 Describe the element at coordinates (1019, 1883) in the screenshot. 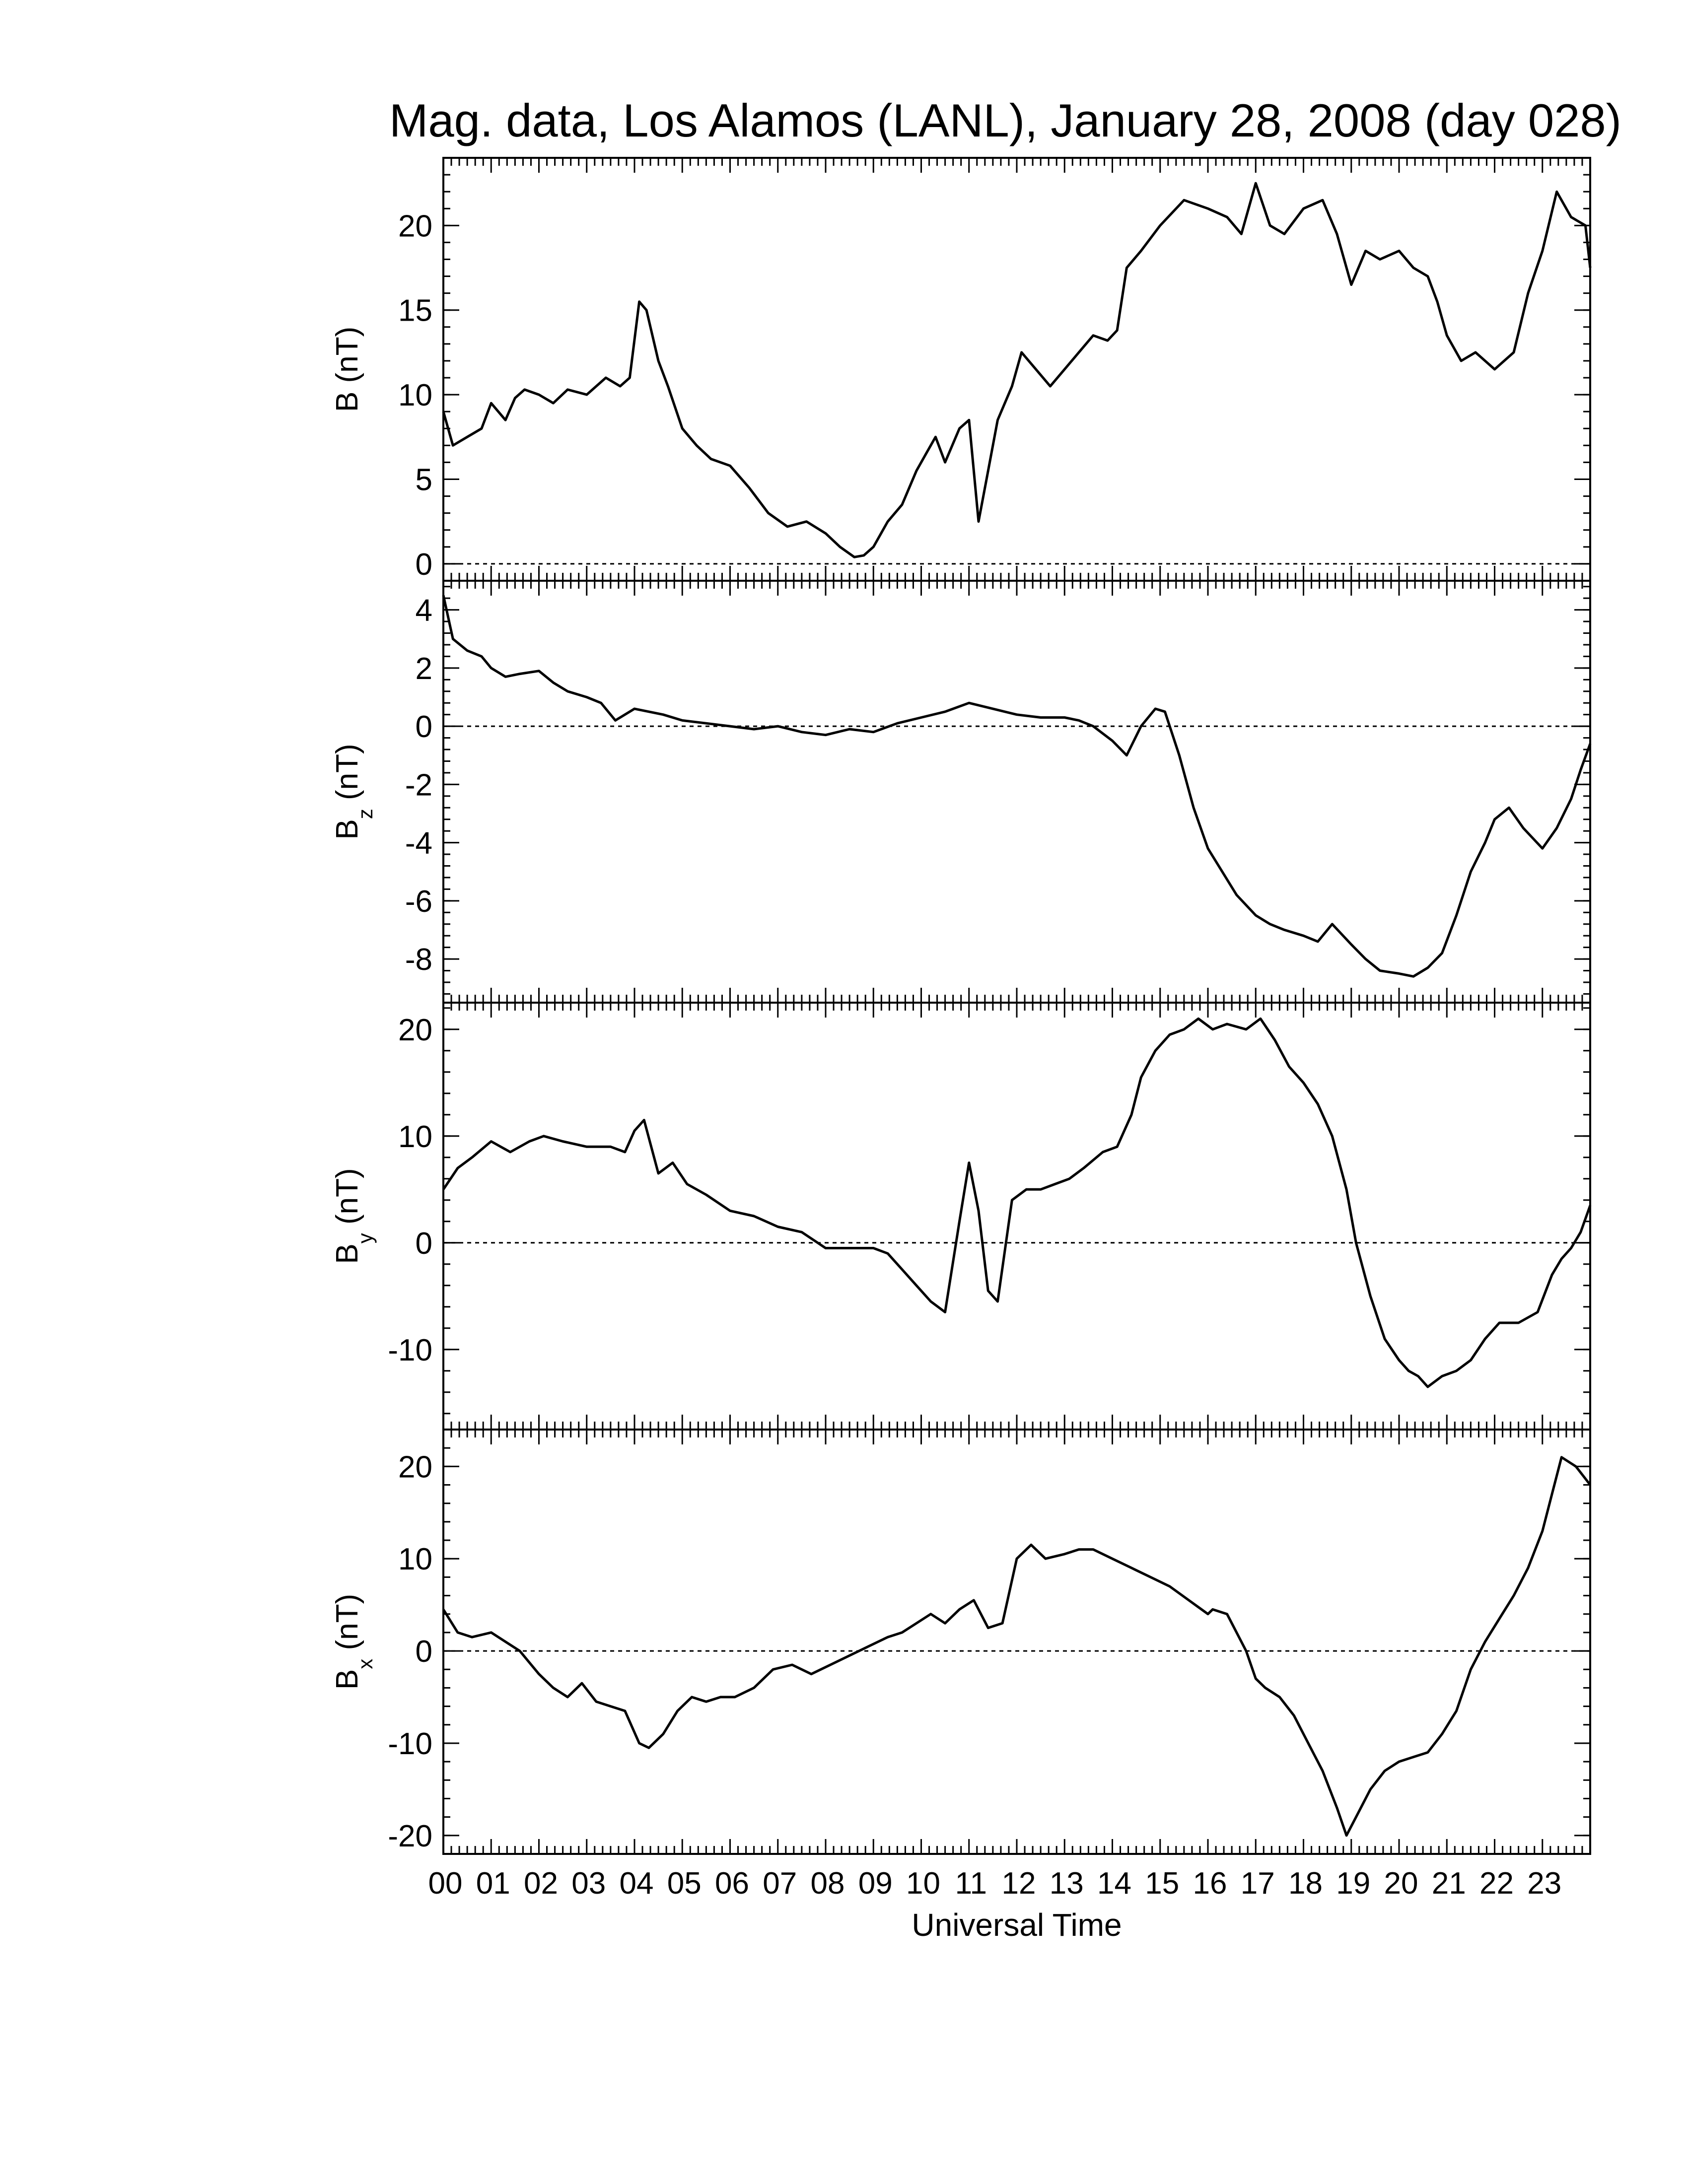

I see `x-tick-label: 12` at that location.